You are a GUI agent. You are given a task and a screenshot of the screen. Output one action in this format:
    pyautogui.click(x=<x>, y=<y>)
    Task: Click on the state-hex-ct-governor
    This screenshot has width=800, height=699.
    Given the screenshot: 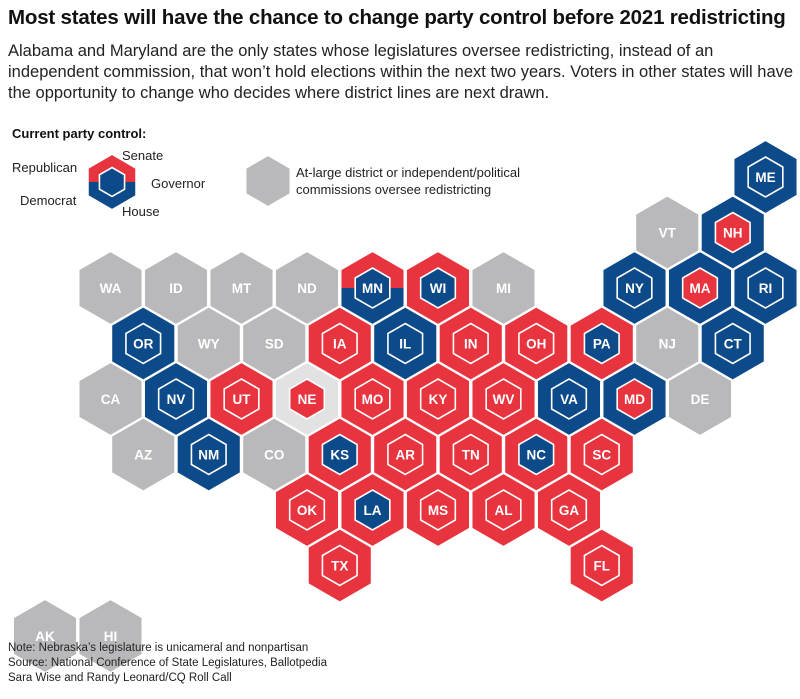 What is the action you would take?
    pyautogui.click(x=732, y=343)
    